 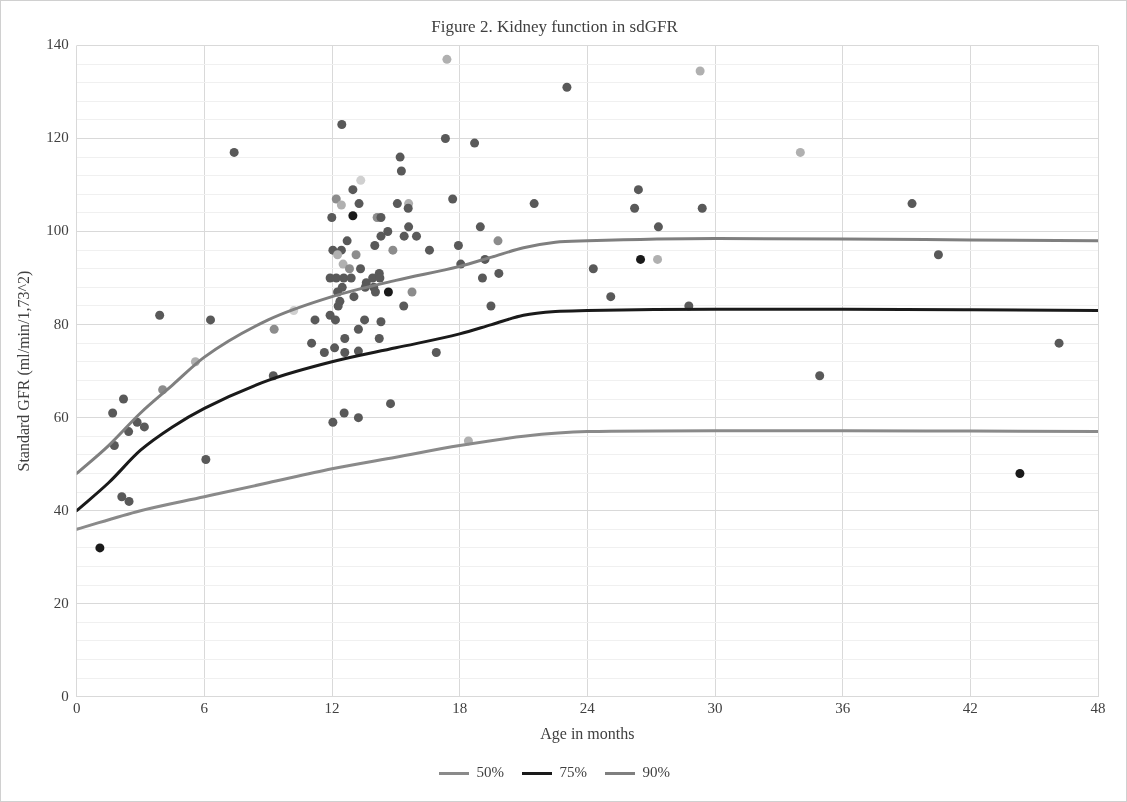 I want to click on x-tick-label: 36, so click(x=843, y=707).